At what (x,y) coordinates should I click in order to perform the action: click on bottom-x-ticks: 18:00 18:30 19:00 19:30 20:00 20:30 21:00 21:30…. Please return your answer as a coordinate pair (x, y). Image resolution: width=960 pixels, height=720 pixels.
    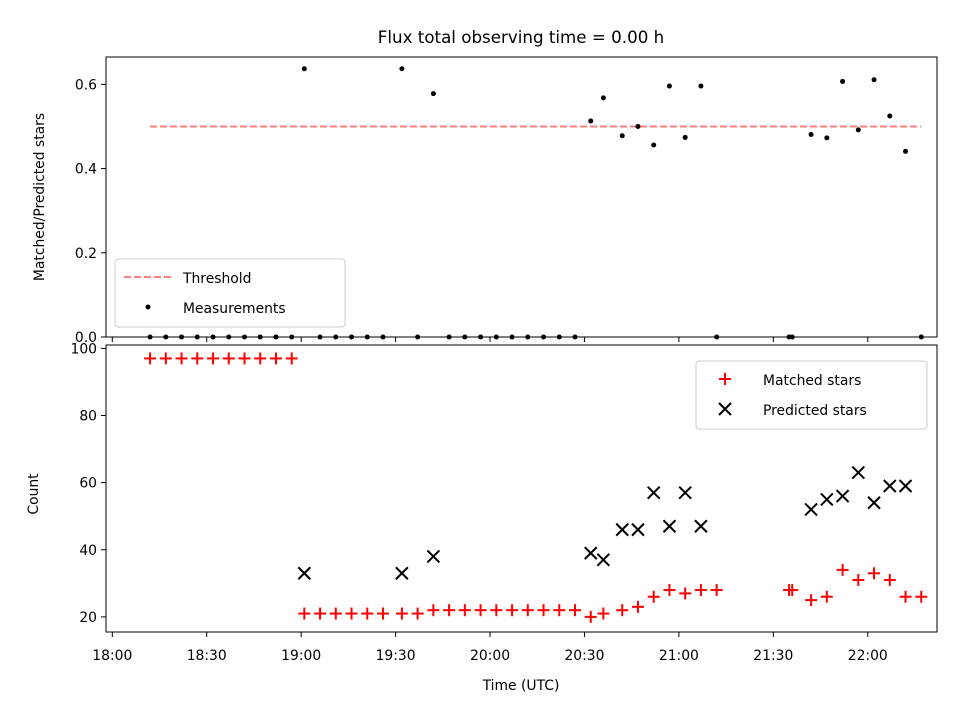
    Looking at the image, I should click on (490, 648).